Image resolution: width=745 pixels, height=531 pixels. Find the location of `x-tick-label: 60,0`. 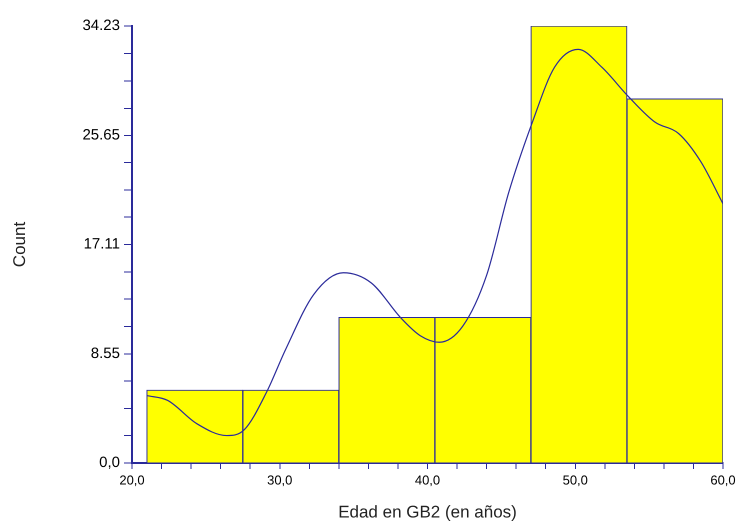

x-tick-label: 60,0 is located at coordinates (723, 480).